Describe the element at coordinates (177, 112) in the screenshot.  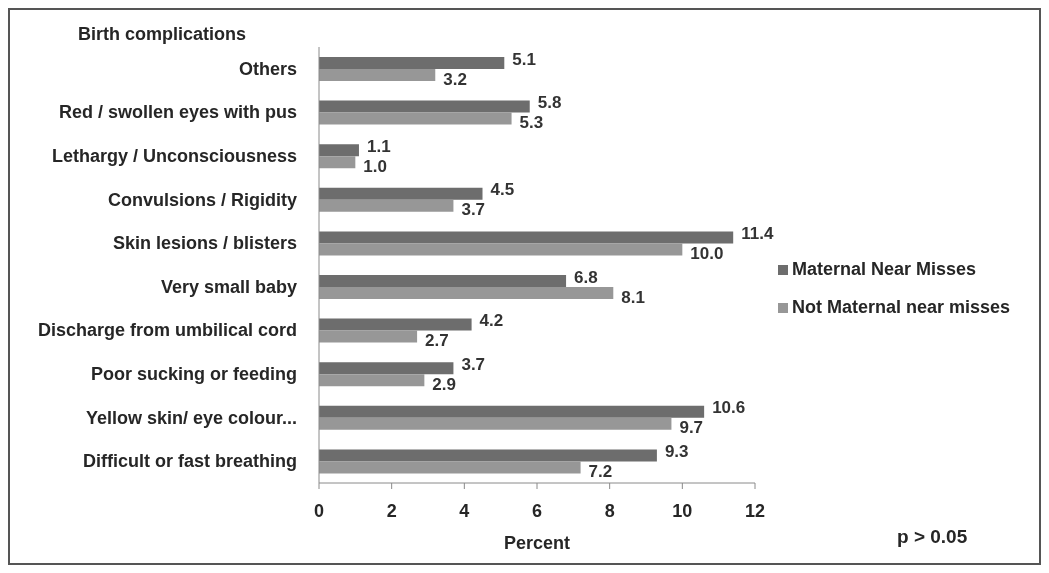
I see `y-tick-label: Red / swollen eyes with pus` at that location.